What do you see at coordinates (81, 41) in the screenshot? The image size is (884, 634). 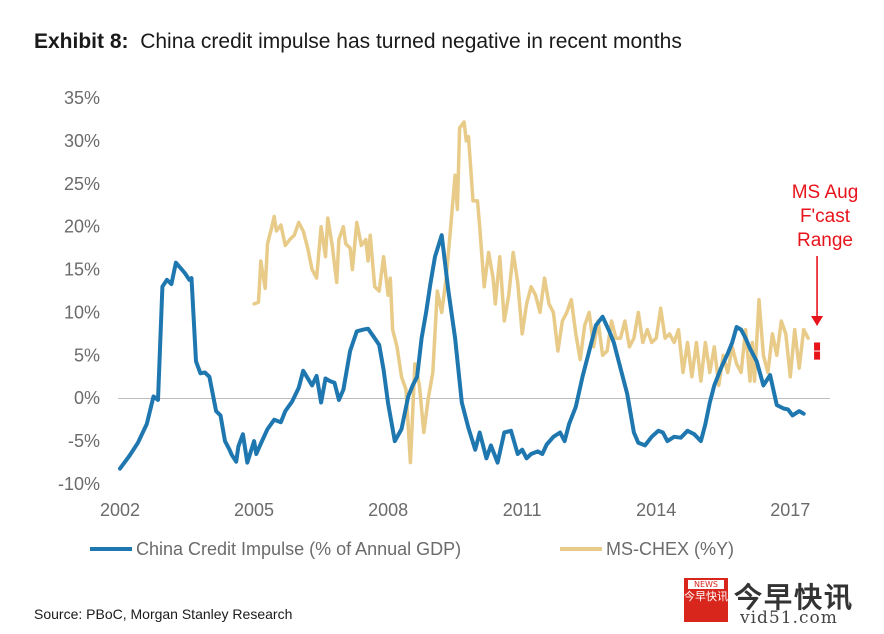 I see `exhibit-label: Exhibit 8:` at bounding box center [81, 41].